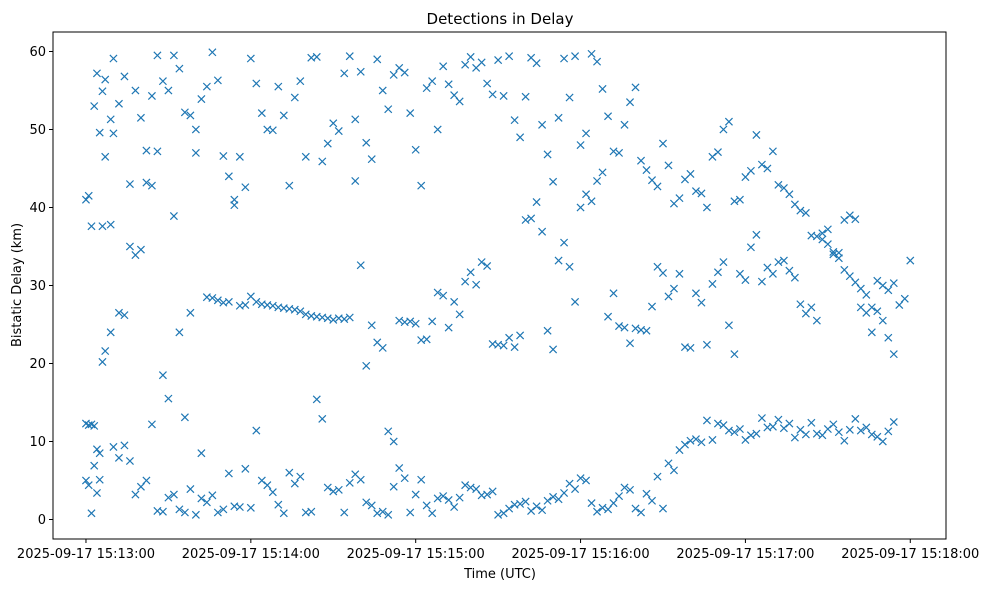  I want to click on x-tick-label-1: 2025-09-17 15:14:00, so click(251, 554).